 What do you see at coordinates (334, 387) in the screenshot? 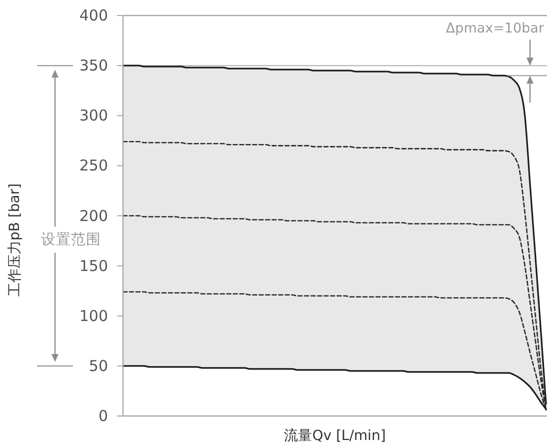
I see `line-series` at bounding box center [334, 387].